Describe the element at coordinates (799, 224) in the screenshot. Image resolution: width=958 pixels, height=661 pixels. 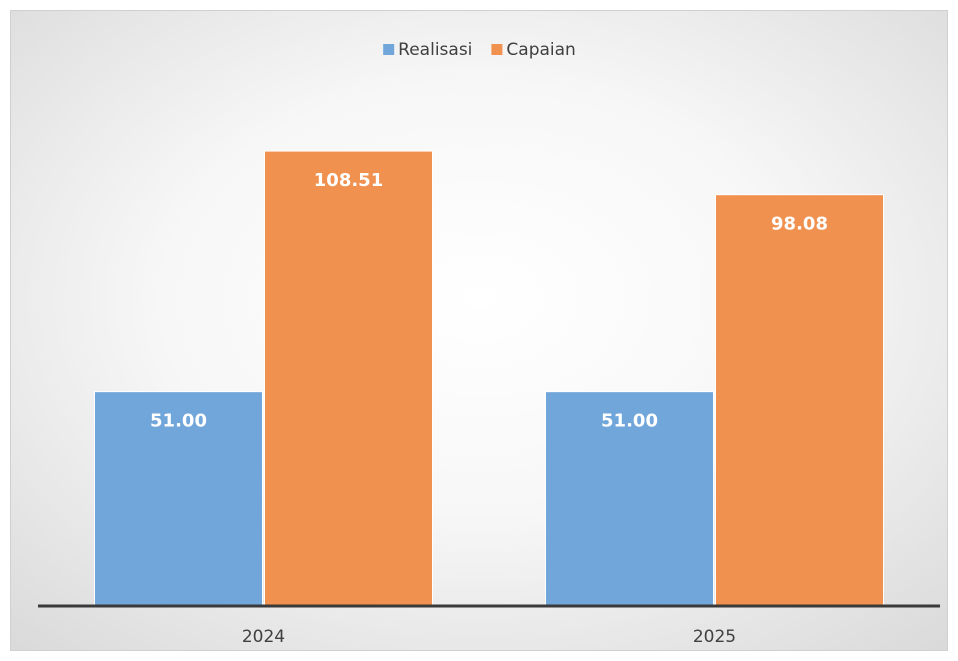
I see `data-label: 98.08` at that location.